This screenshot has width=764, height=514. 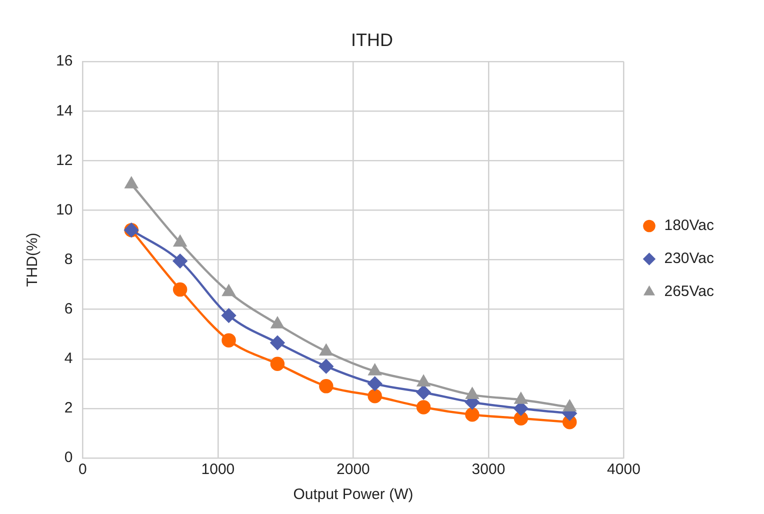 What do you see at coordinates (689, 259) in the screenshot?
I see `legend-label: 230Vac` at bounding box center [689, 259].